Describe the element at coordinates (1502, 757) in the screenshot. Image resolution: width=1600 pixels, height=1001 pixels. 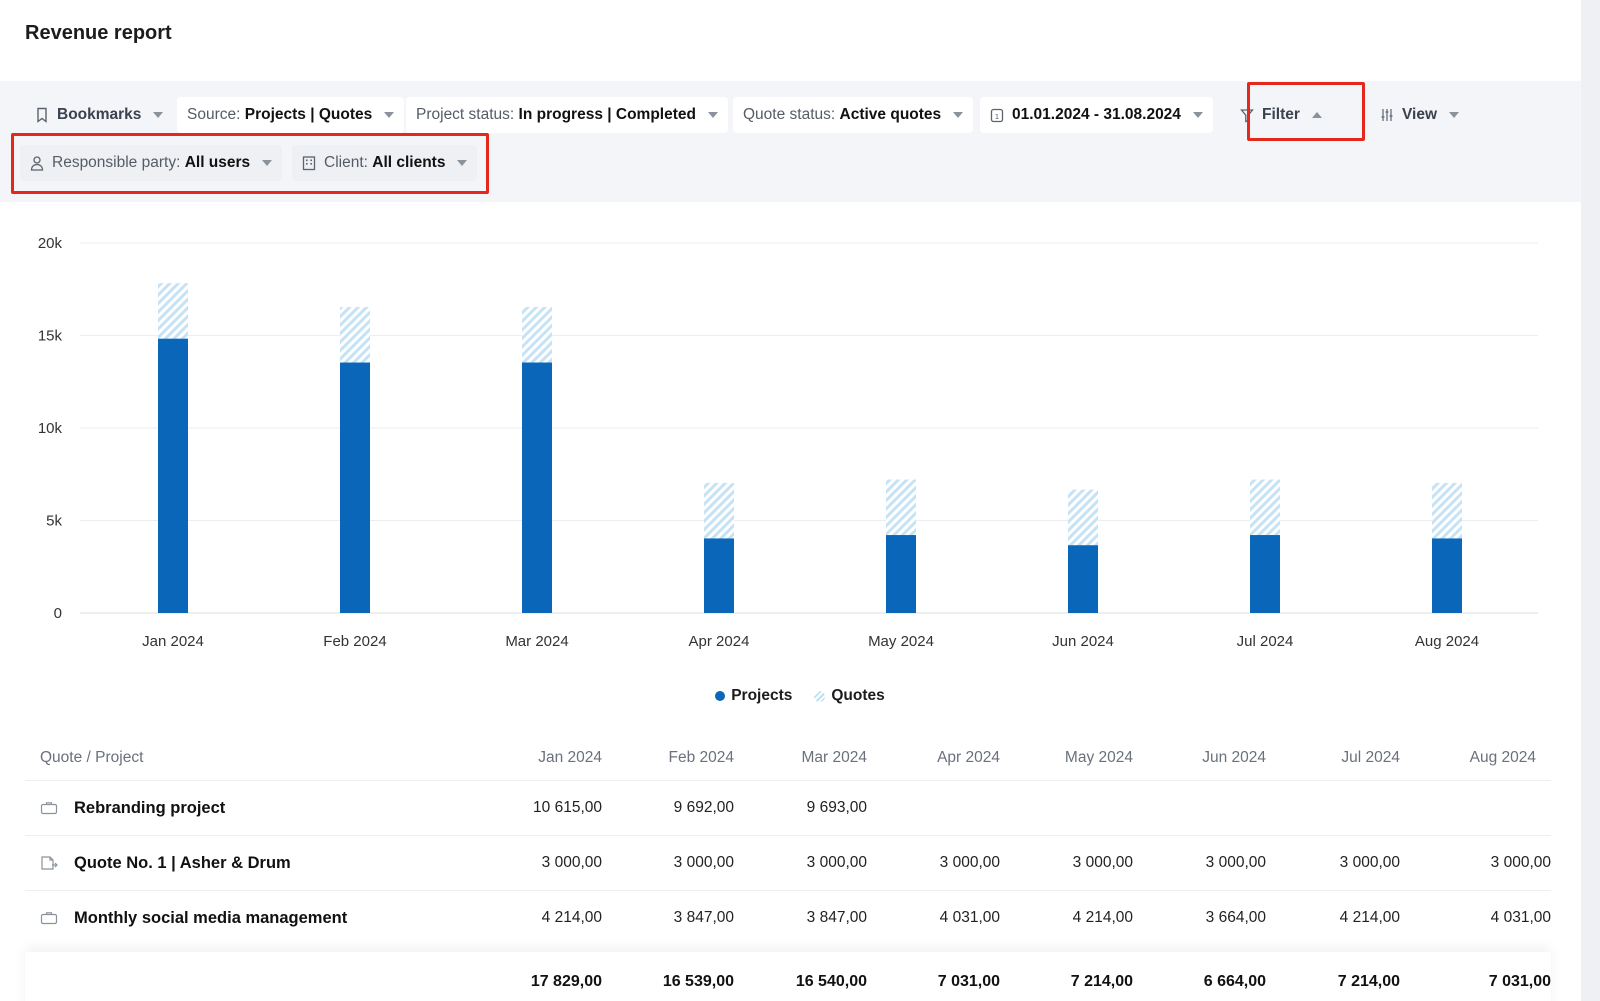
I see `column-header-month: Aug 2024` at that location.